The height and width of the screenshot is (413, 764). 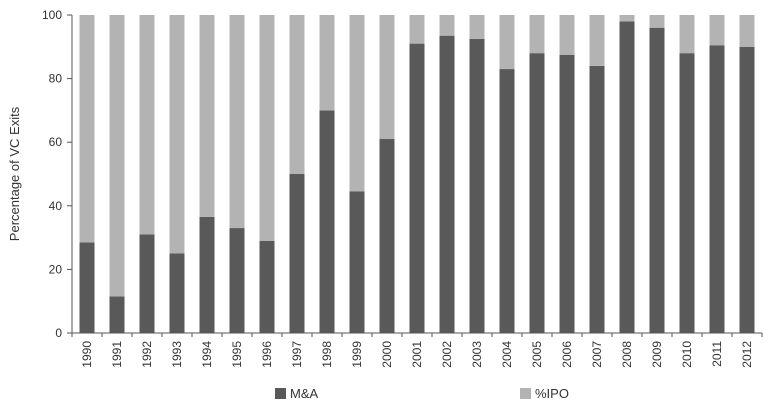 I want to click on bar-ma-1994, so click(x=207, y=274).